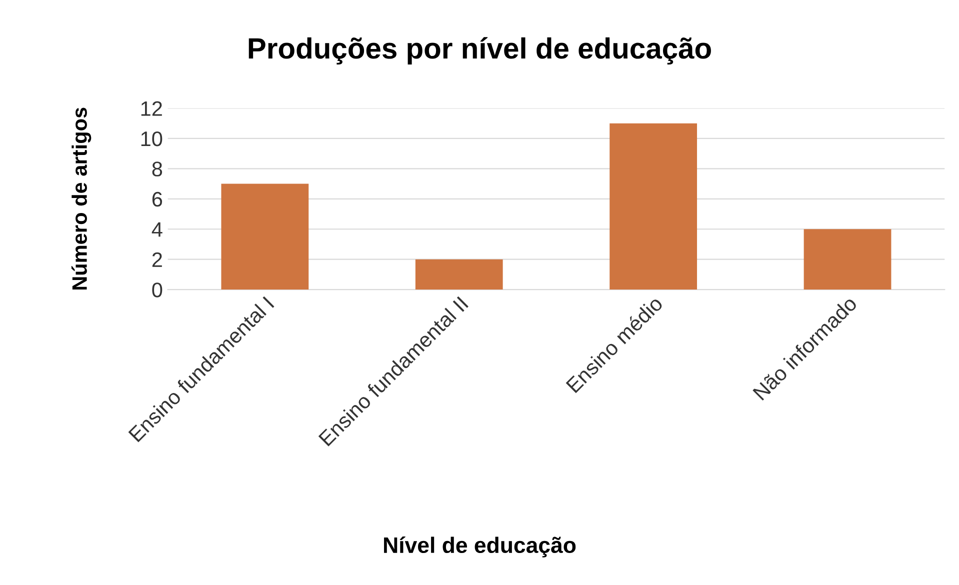  What do you see at coordinates (157, 229) in the screenshot?
I see `y-tick-label: 4` at bounding box center [157, 229].